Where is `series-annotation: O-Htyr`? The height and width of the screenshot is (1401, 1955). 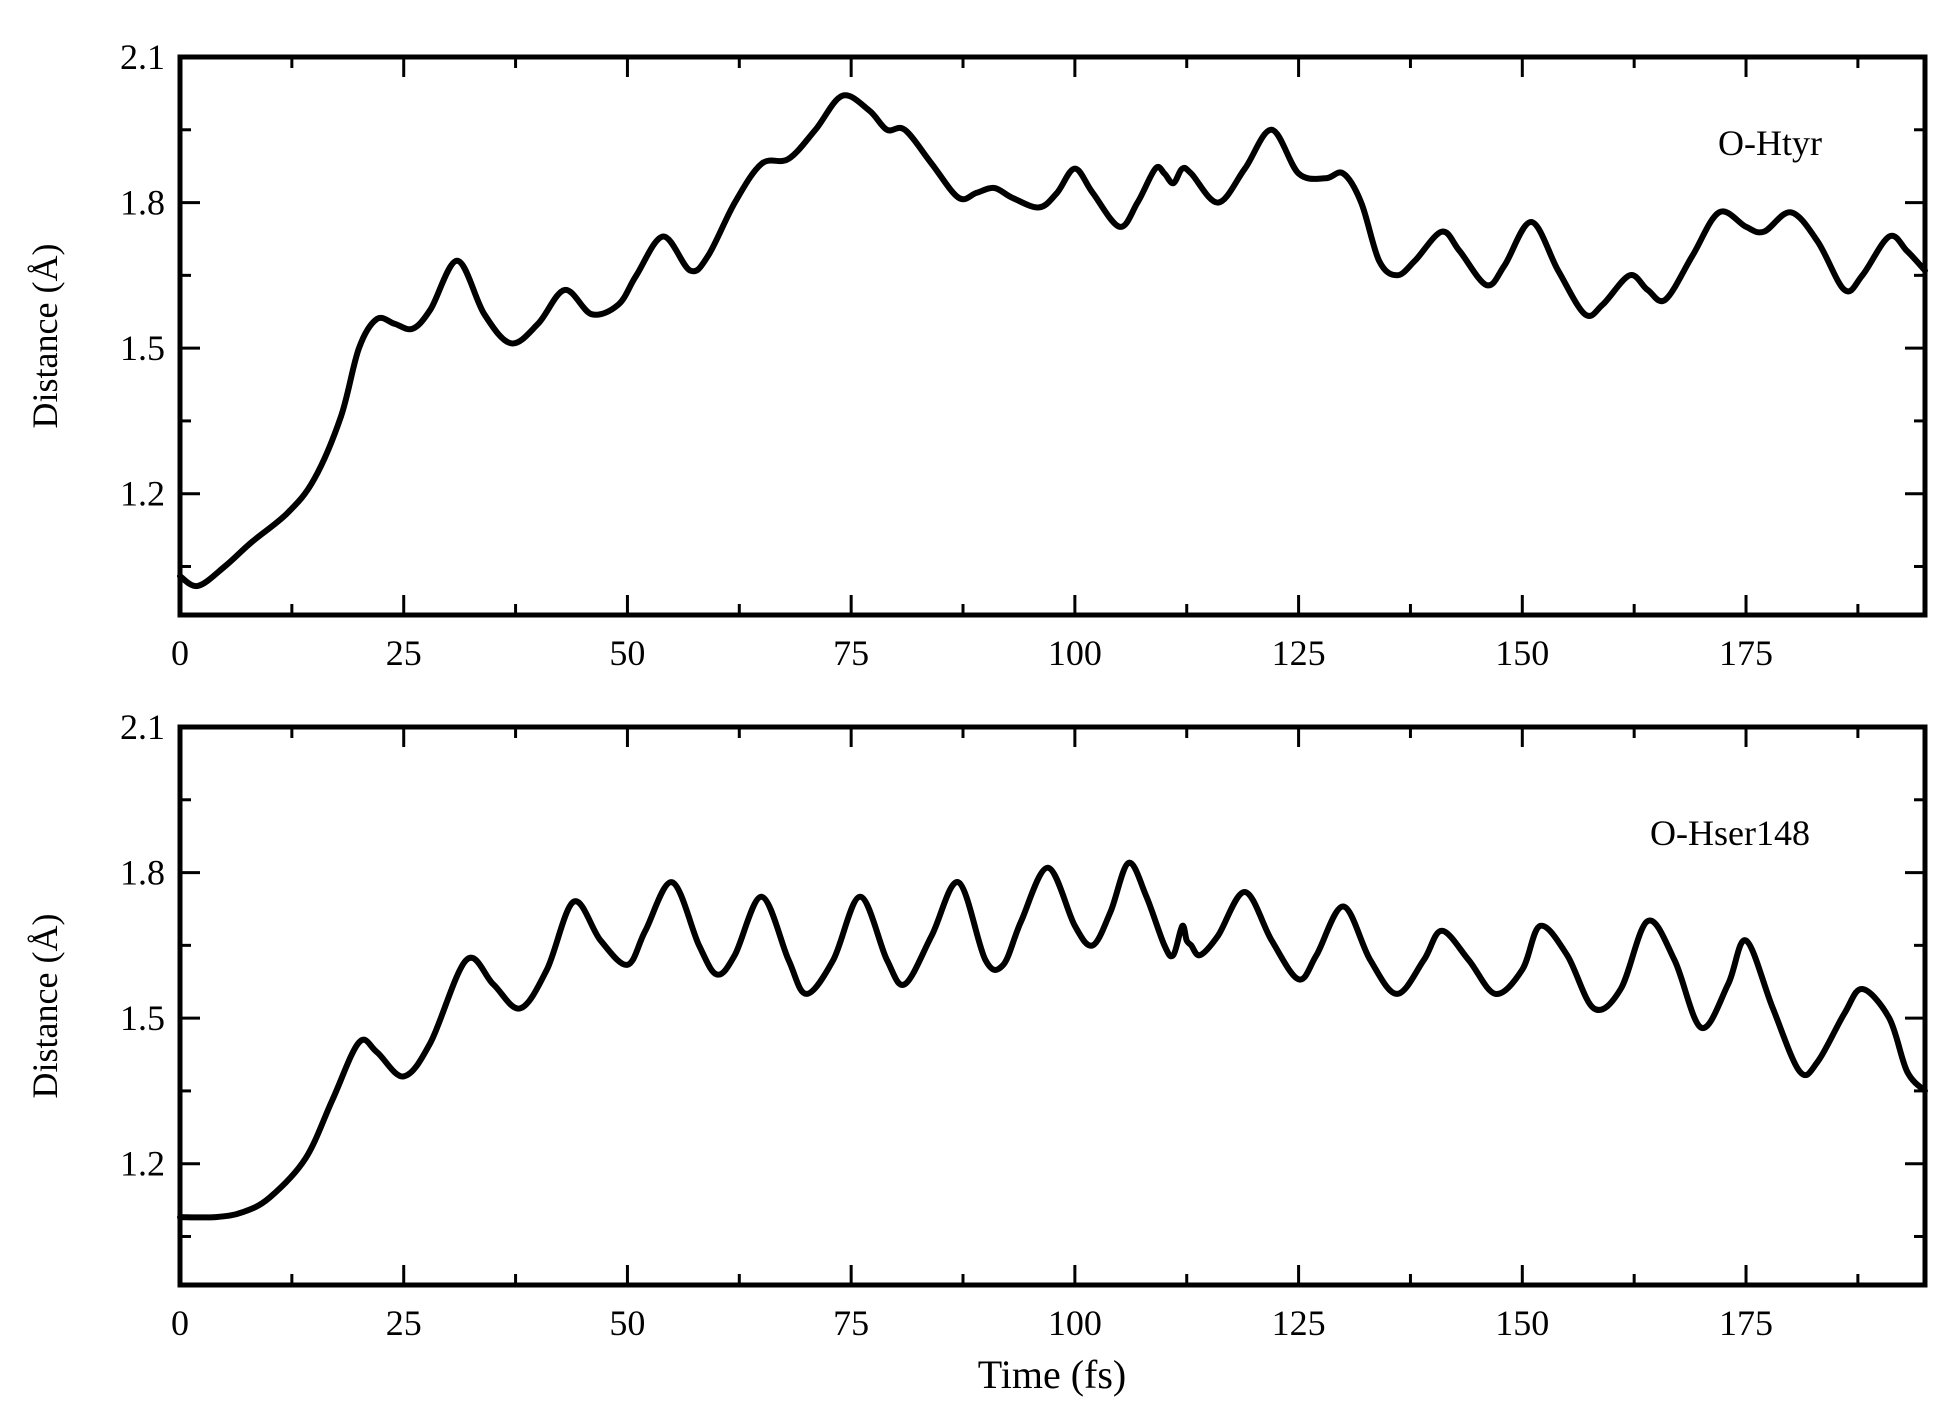
series-annotation: O-Htyr is located at coordinates (1770, 143).